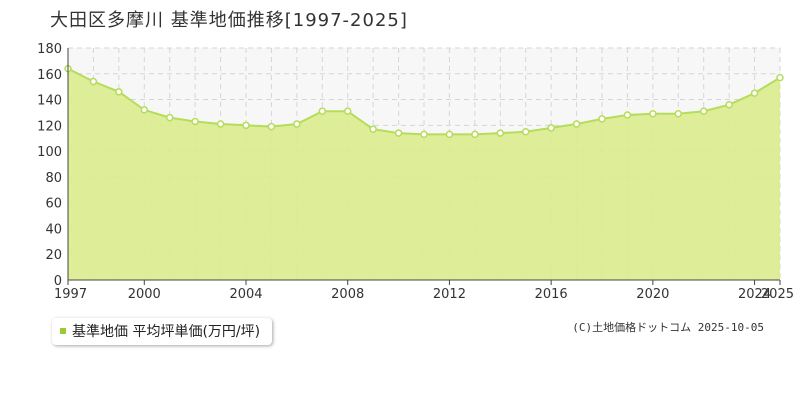  I want to click on legend-swatch, so click(63, 331).